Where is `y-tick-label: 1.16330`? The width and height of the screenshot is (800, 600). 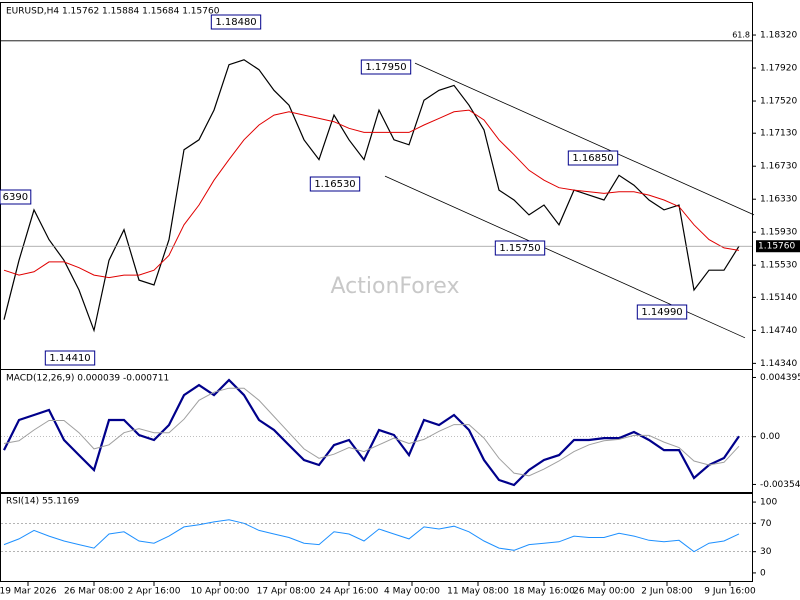
y-tick-label: 1.16330 is located at coordinates (778, 200).